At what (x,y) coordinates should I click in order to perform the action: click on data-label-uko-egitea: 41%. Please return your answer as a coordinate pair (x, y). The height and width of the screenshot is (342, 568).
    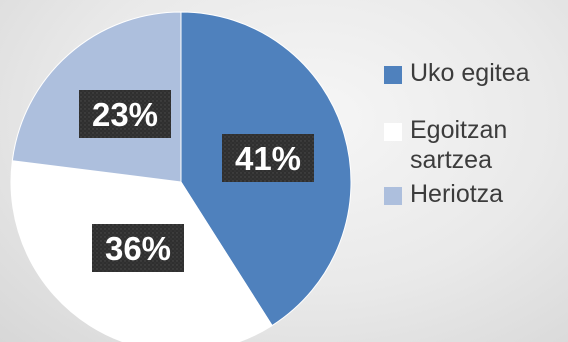
    Looking at the image, I should click on (268, 158).